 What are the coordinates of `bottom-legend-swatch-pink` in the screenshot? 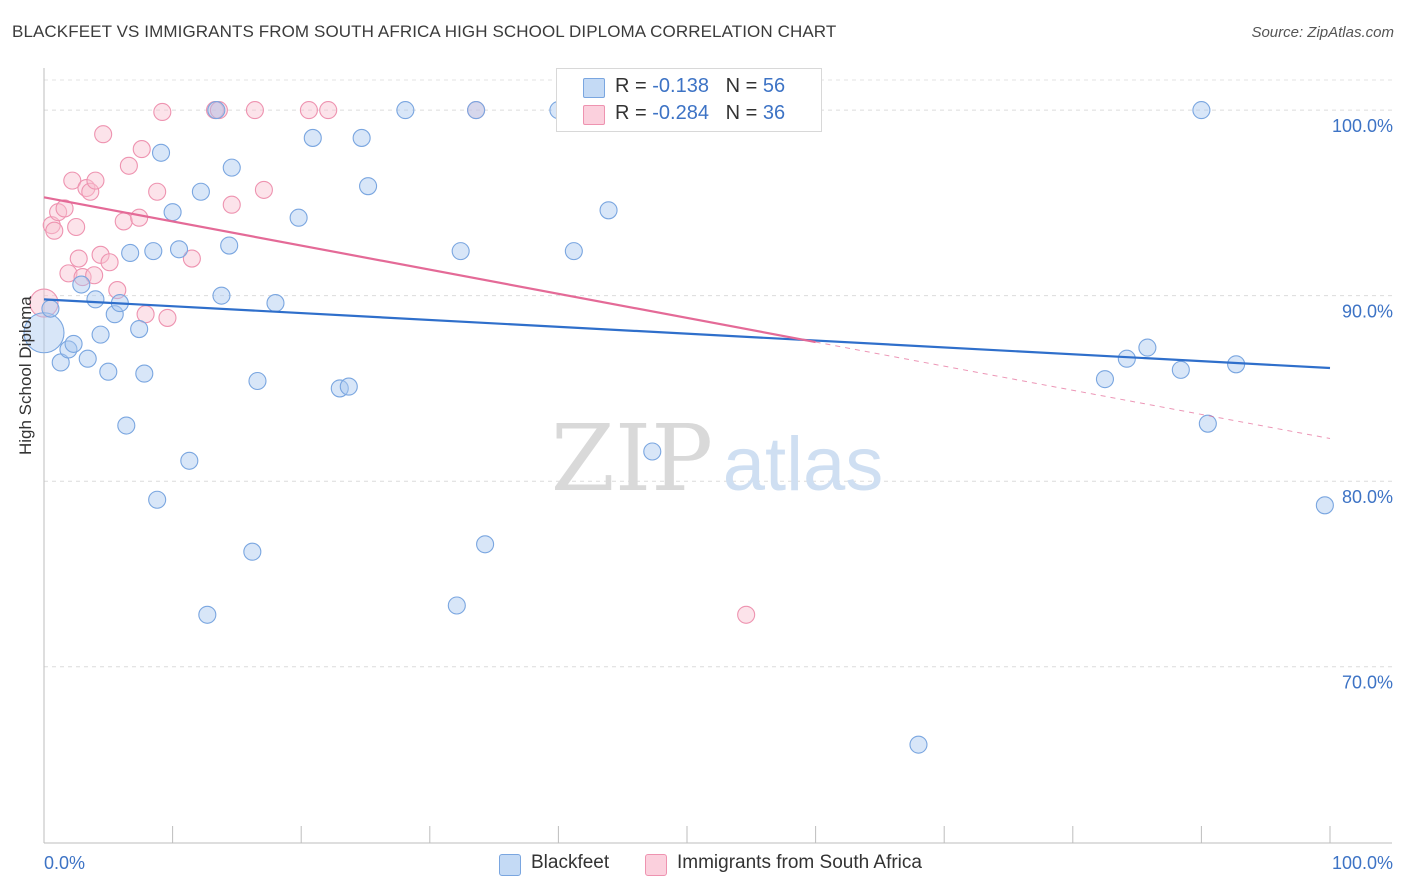 It's located at (656, 865).